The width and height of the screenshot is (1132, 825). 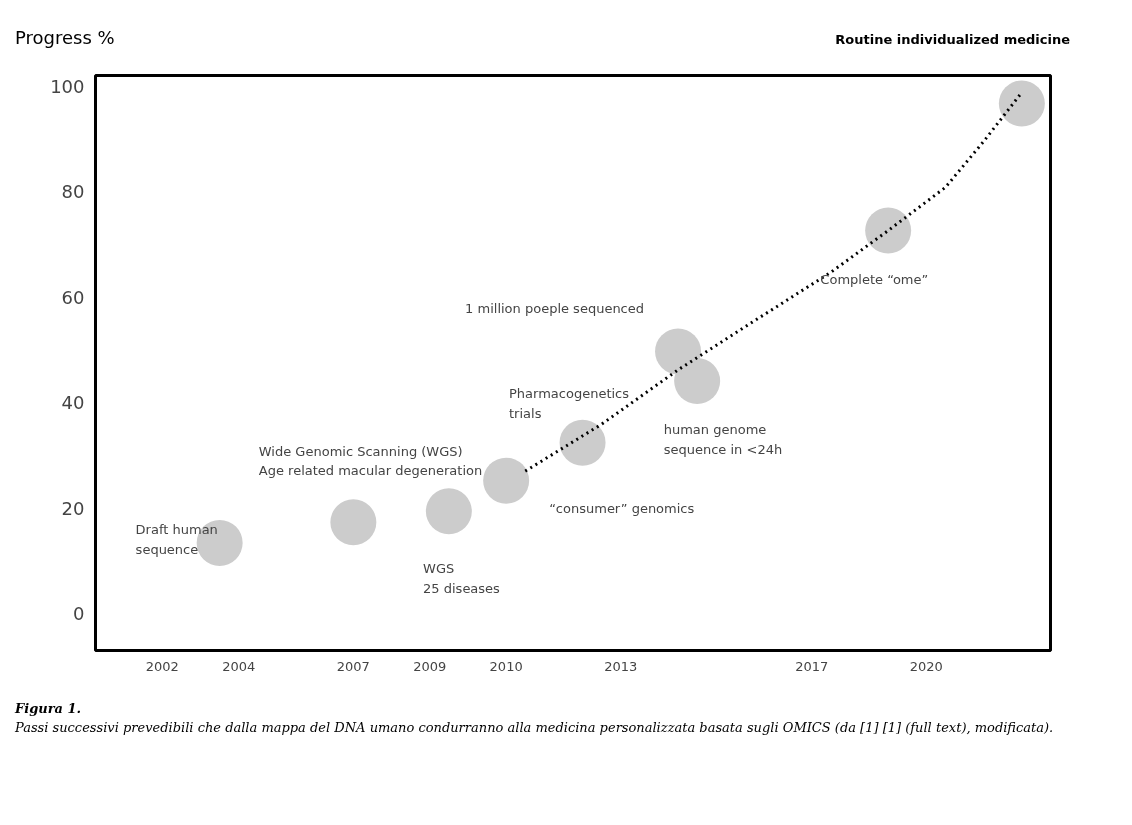 What do you see at coordinates (79, 614) in the screenshot?
I see `y-tick-label: 0` at bounding box center [79, 614].